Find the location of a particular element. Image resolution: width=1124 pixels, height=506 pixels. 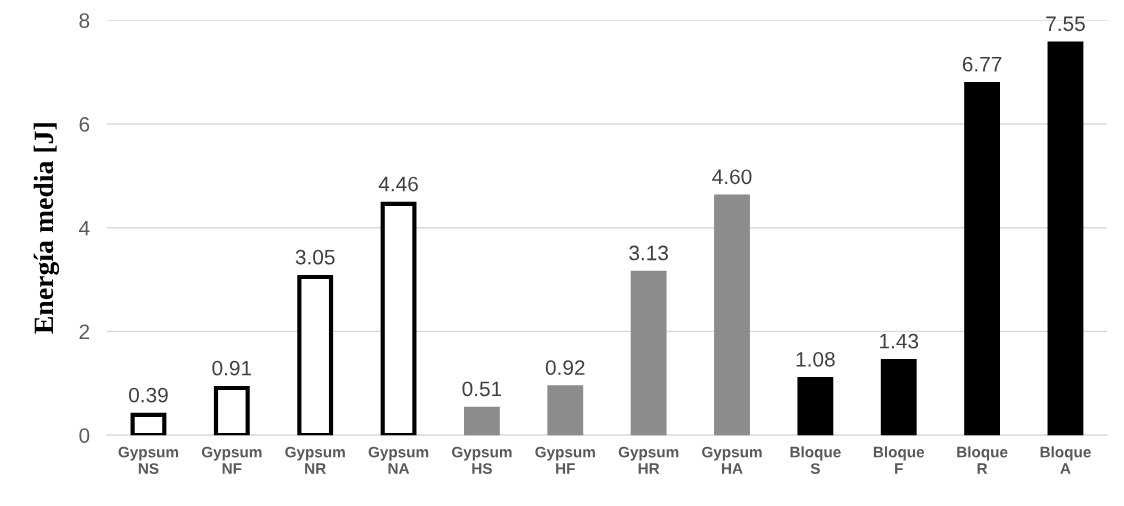

data-label: 0.39 is located at coordinates (148, 395).